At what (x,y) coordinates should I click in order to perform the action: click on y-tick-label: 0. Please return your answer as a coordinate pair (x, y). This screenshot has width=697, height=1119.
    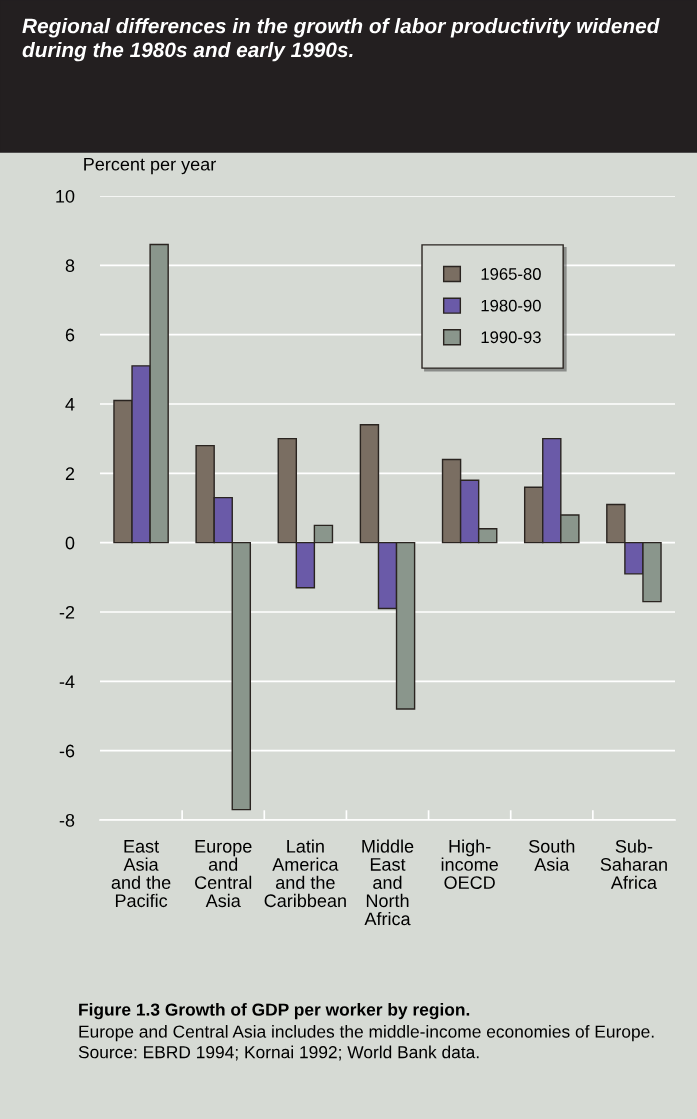
    Looking at the image, I should click on (70, 543).